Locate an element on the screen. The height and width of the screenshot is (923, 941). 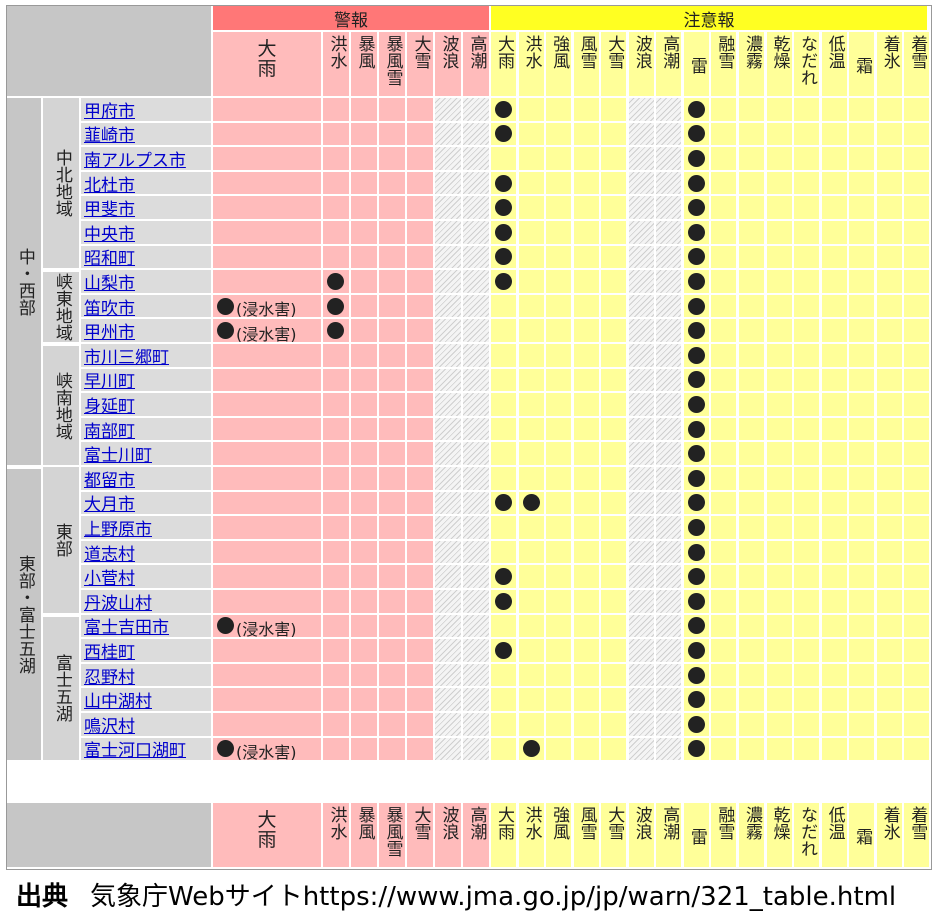
warning-col-header-bottom: 暴風 is located at coordinates (364, 835).